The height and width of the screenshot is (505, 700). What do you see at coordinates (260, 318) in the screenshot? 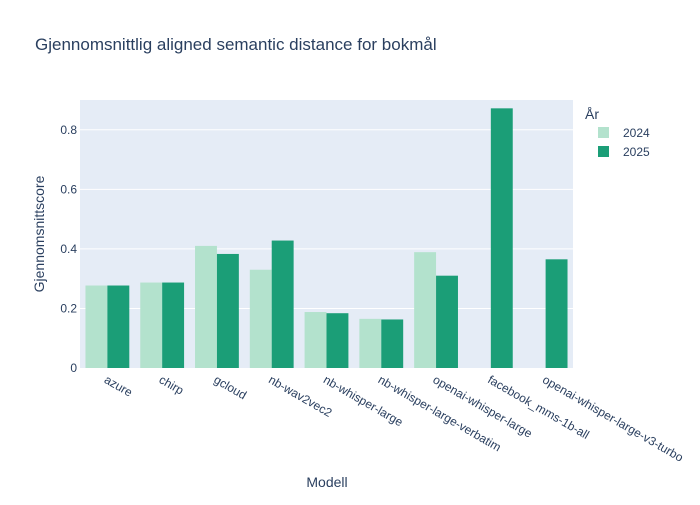
I see `bar-2024-nb-wav2vec2` at bounding box center [260, 318].